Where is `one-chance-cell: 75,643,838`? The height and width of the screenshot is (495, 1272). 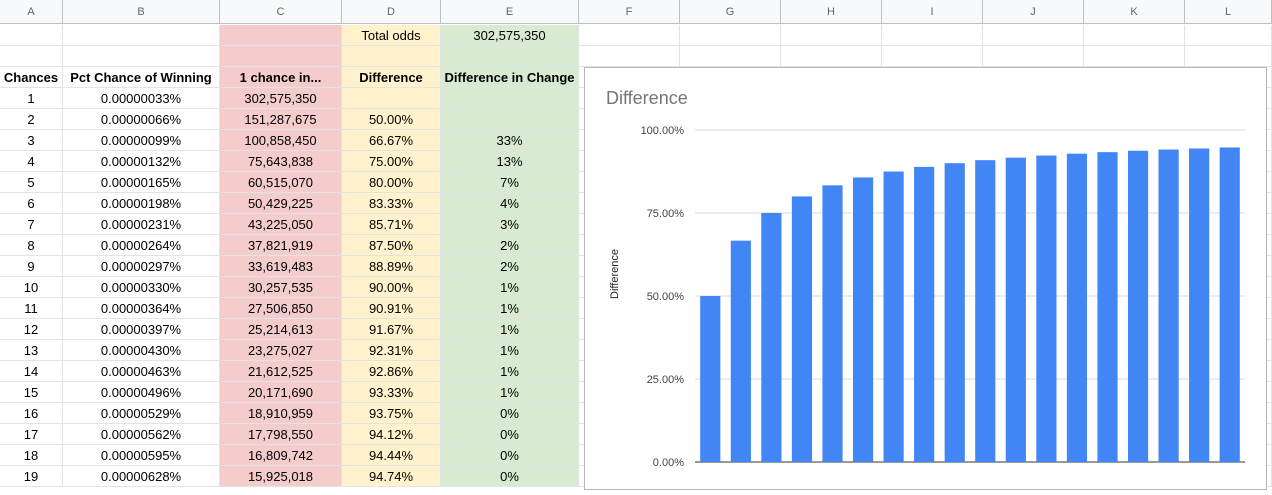 one-chance-cell: 75,643,838 is located at coordinates (281, 161).